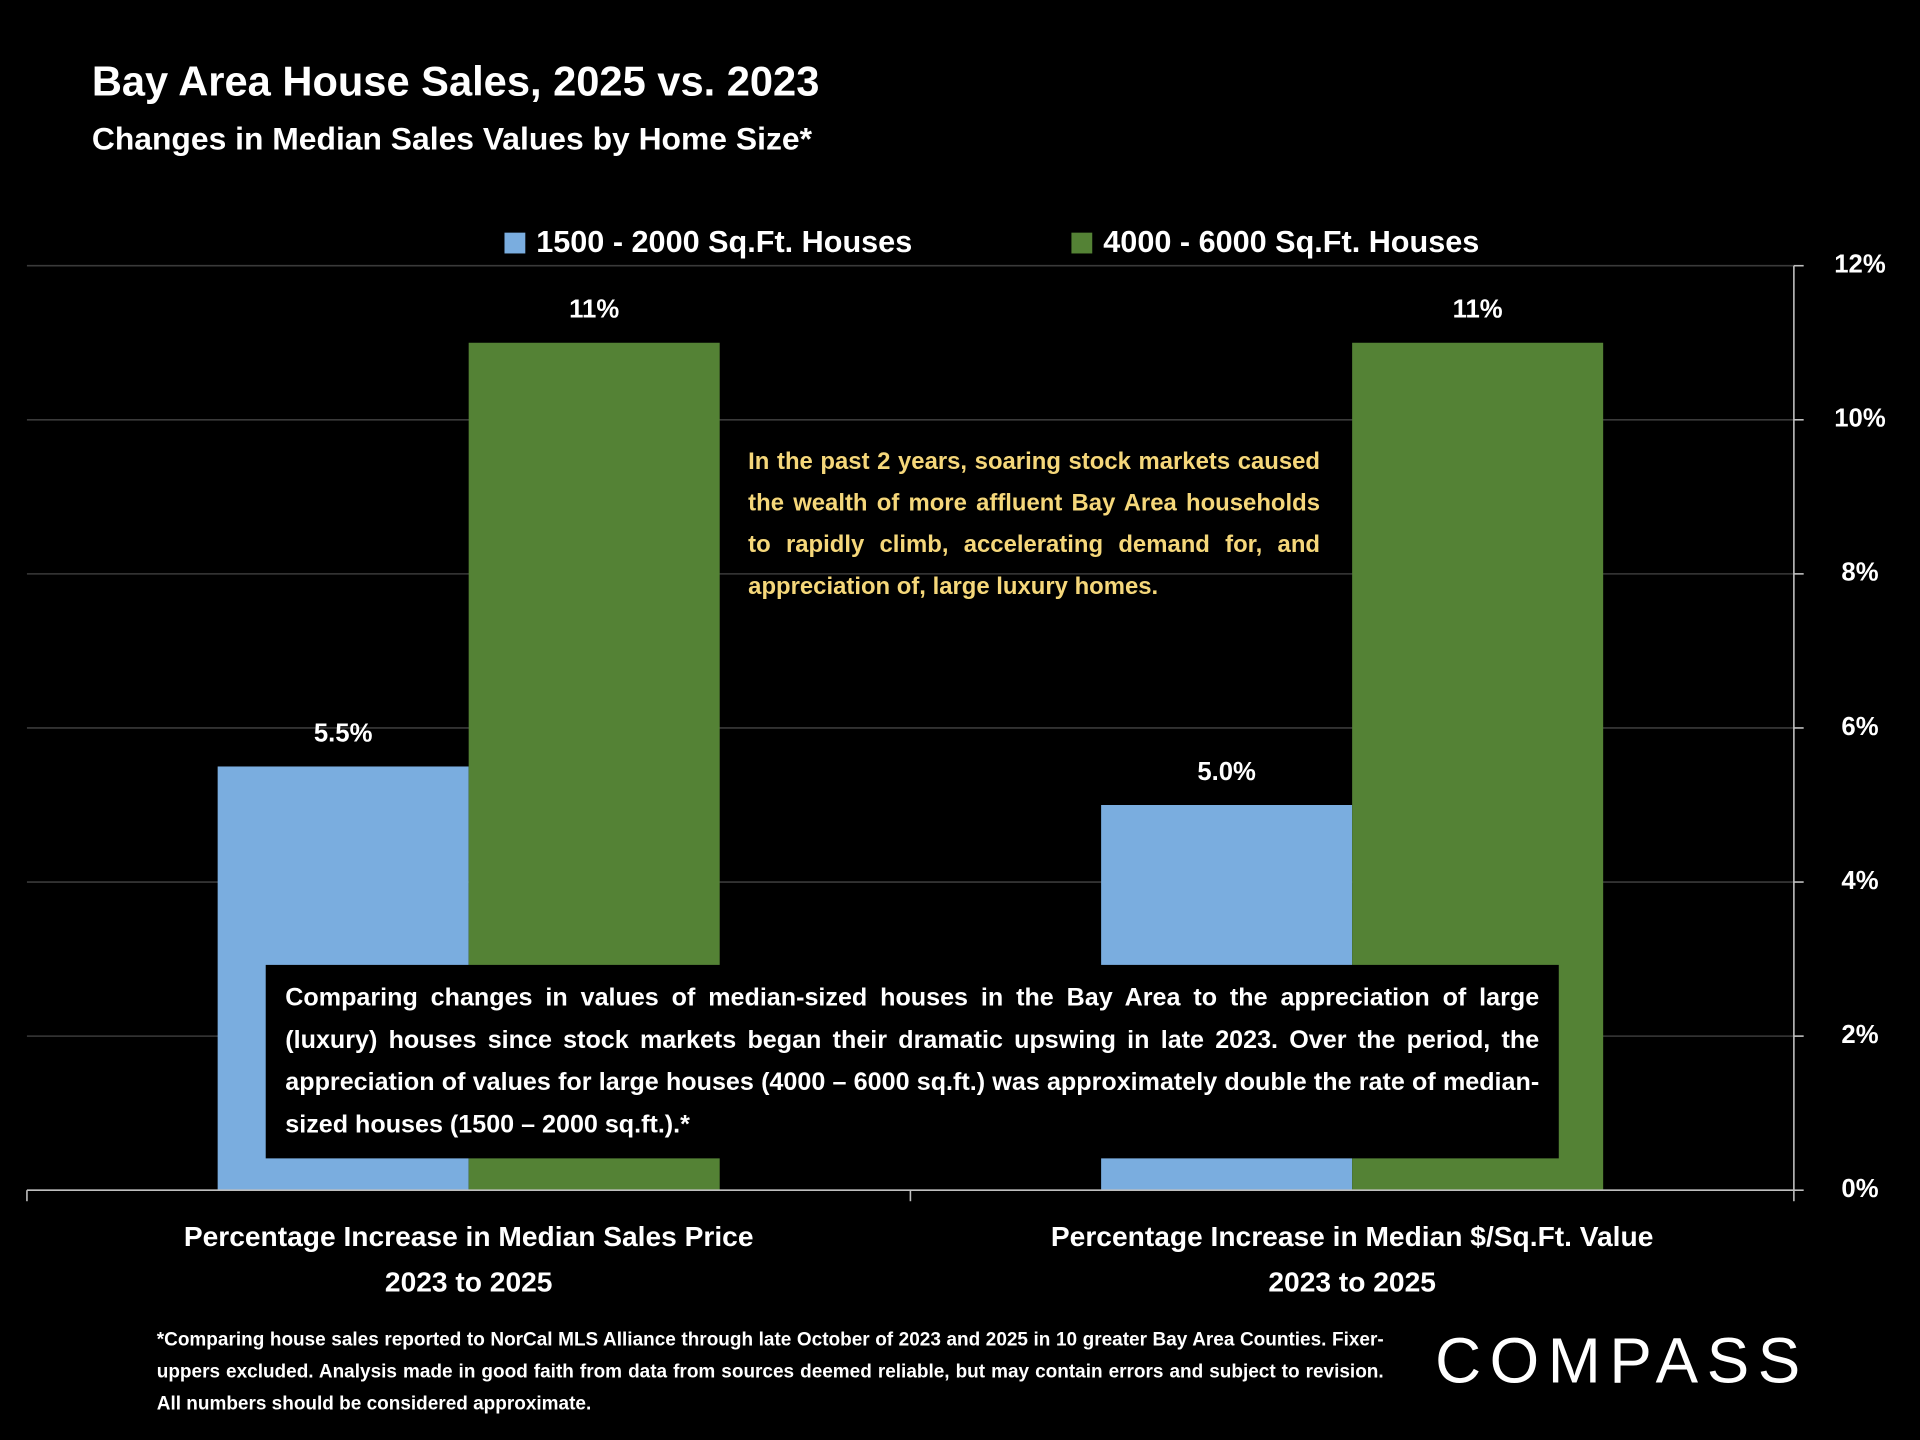  I want to click on y-tick-label: 6%, so click(1859, 727).